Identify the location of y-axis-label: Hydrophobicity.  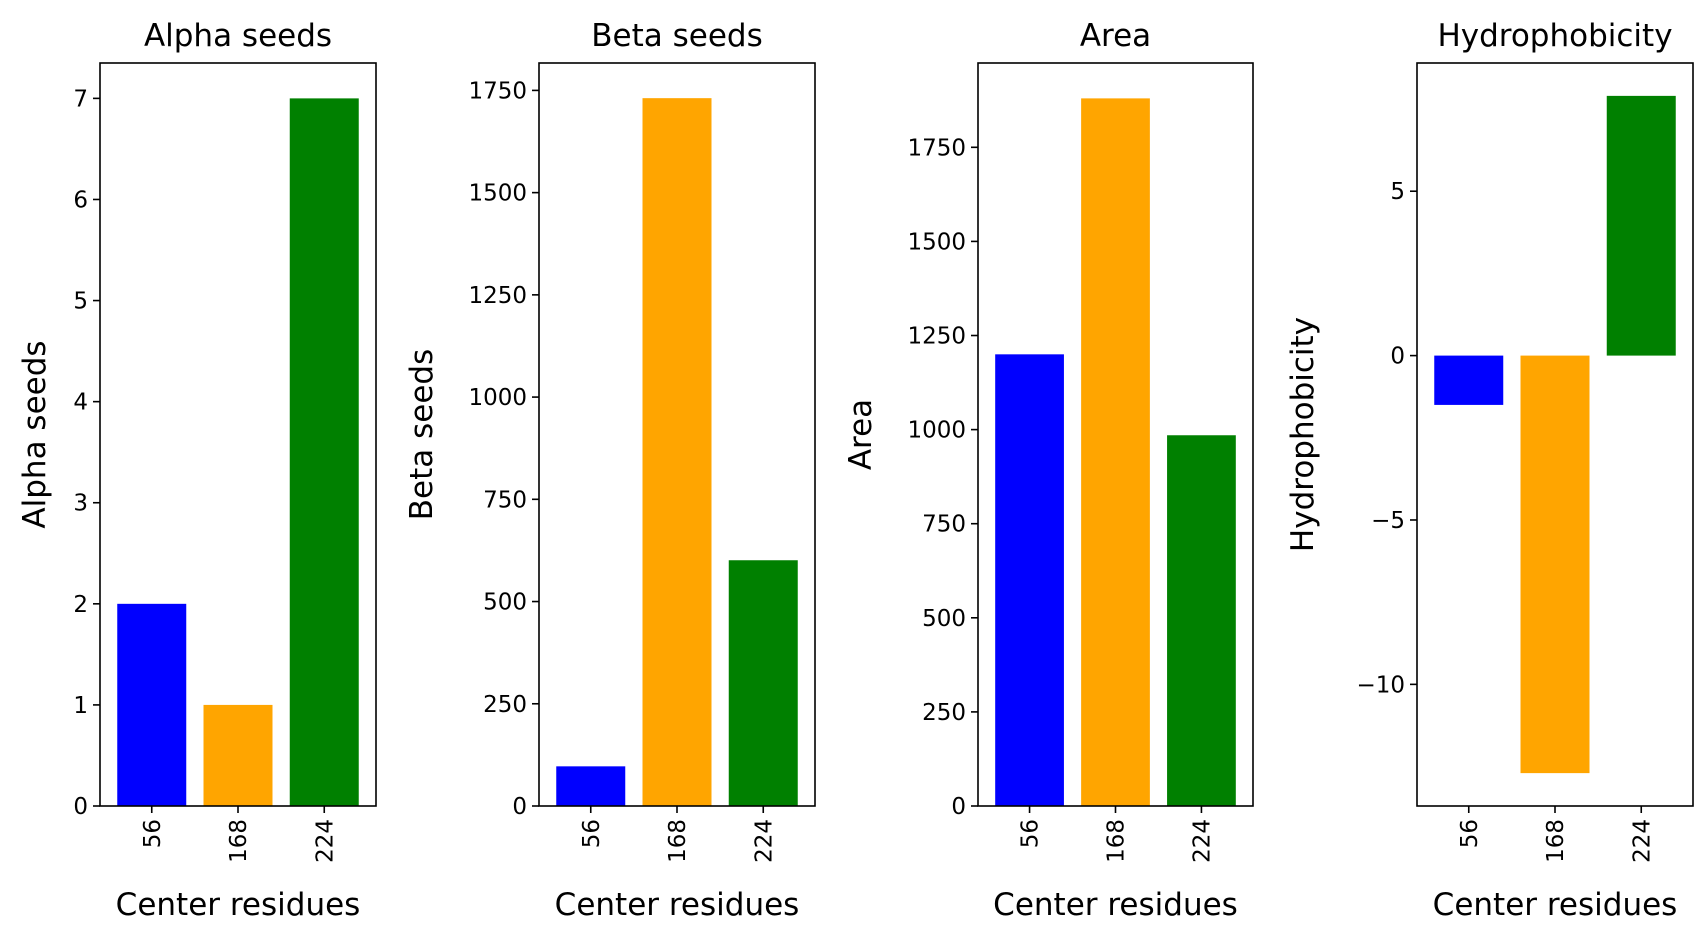
(1303, 434).